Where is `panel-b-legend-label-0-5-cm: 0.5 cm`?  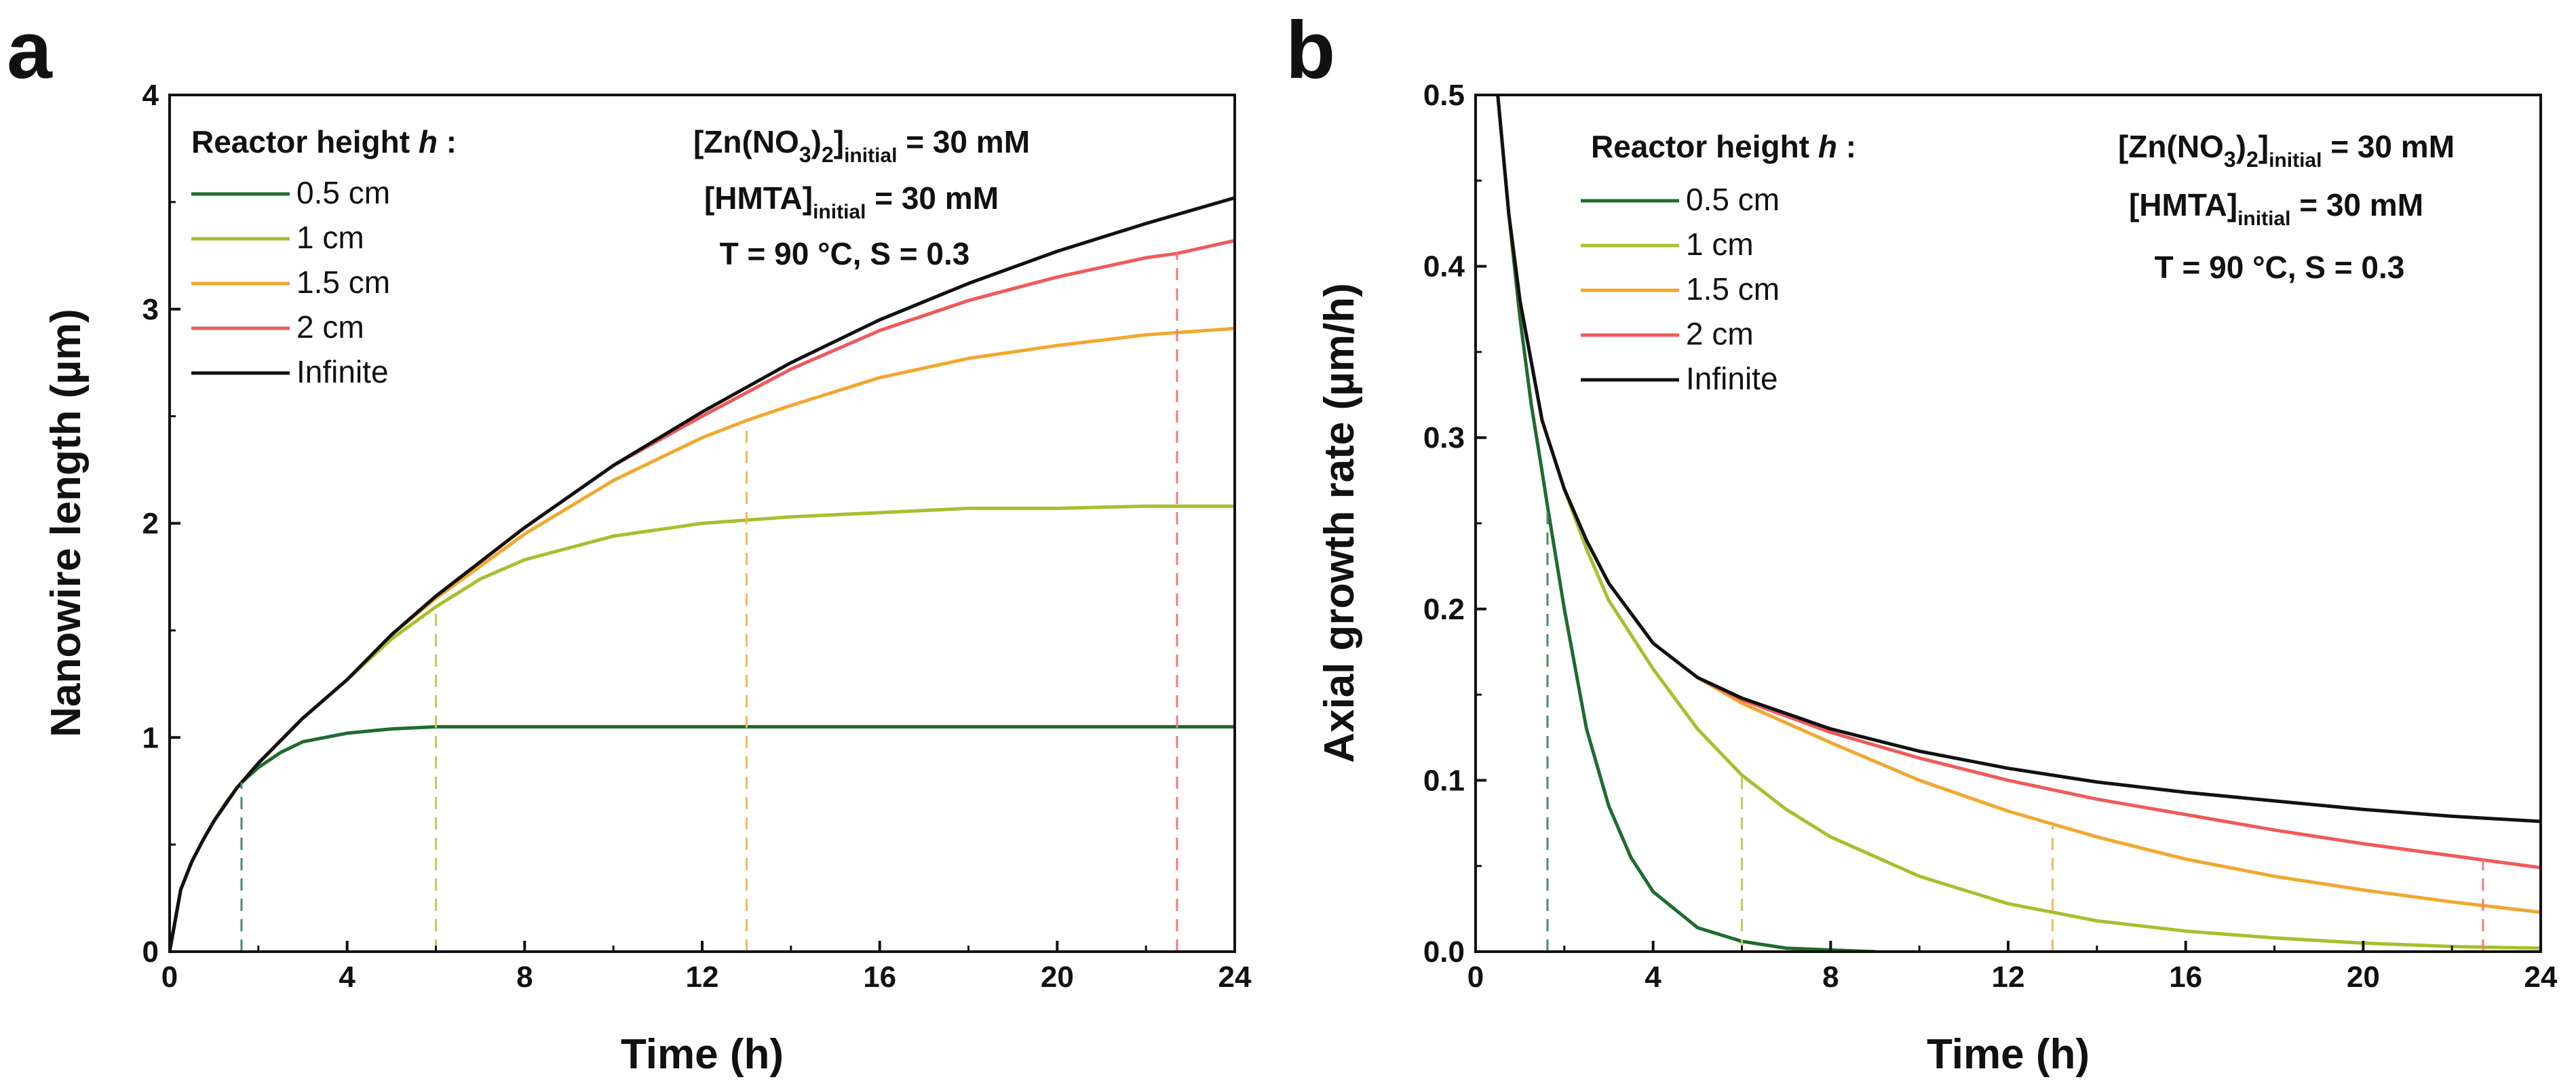
panel-b-legend-label-0-5-cm: 0.5 cm is located at coordinates (1733, 200).